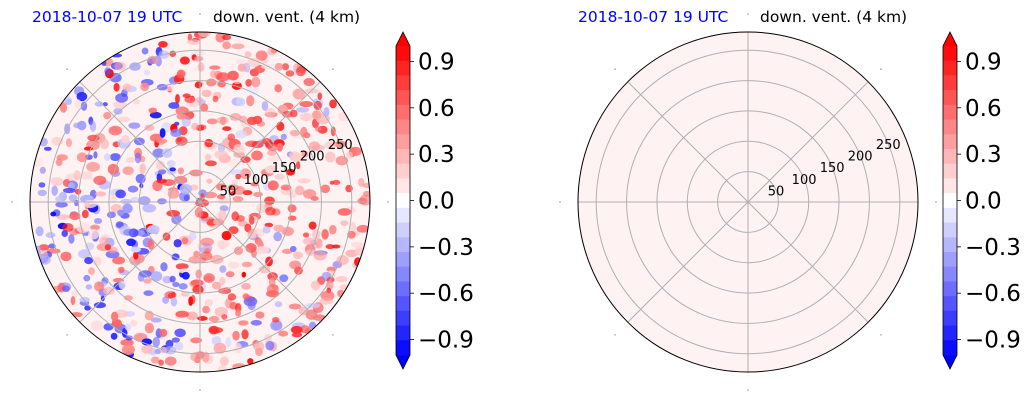  What do you see at coordinates (653, 17) in the screenshot?
I see `right-title-date: 2018-10-07 19 UTC` at bounding box center [653, 17].